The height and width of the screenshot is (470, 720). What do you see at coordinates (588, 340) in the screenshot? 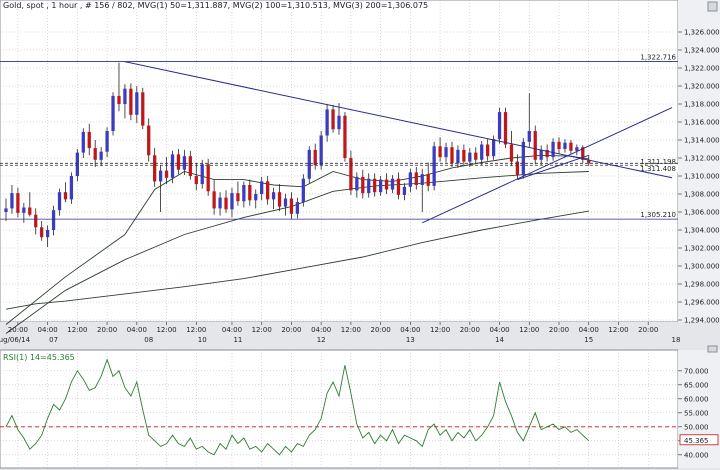
I see `date-label: 15` at bounding box center [588, 340].